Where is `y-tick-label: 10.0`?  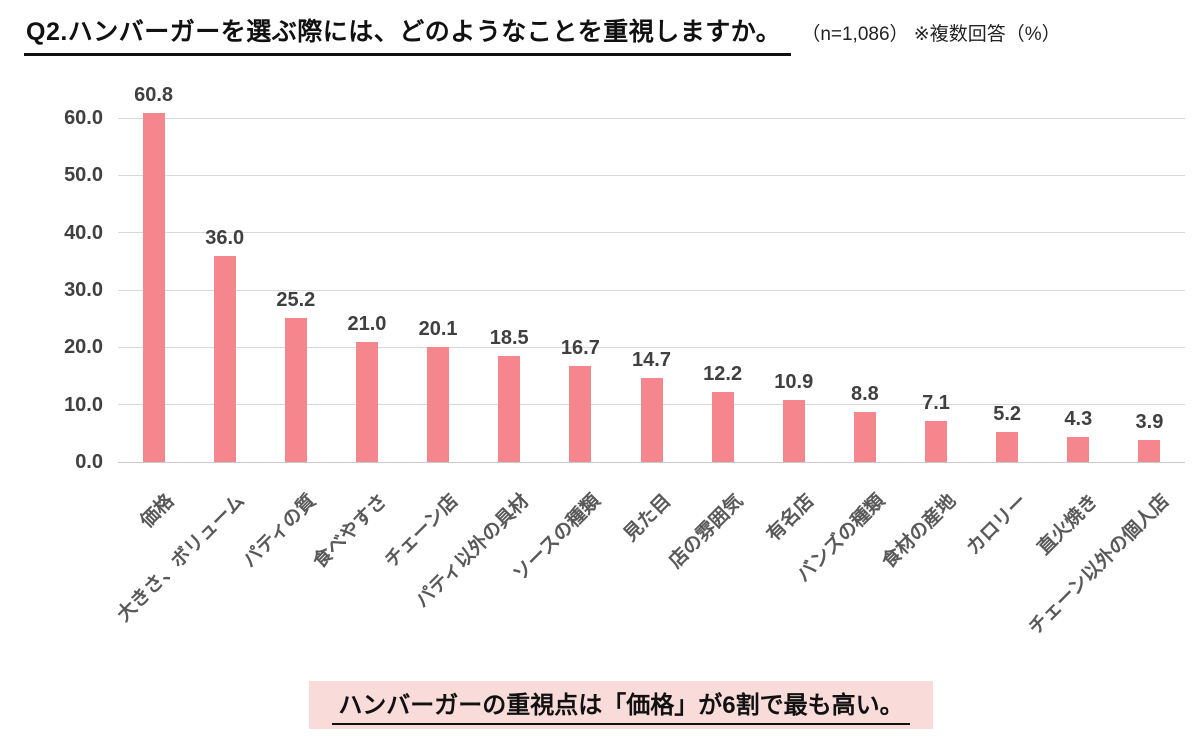 y-tick-label: 10.0 is located at coordinates (83, 404).